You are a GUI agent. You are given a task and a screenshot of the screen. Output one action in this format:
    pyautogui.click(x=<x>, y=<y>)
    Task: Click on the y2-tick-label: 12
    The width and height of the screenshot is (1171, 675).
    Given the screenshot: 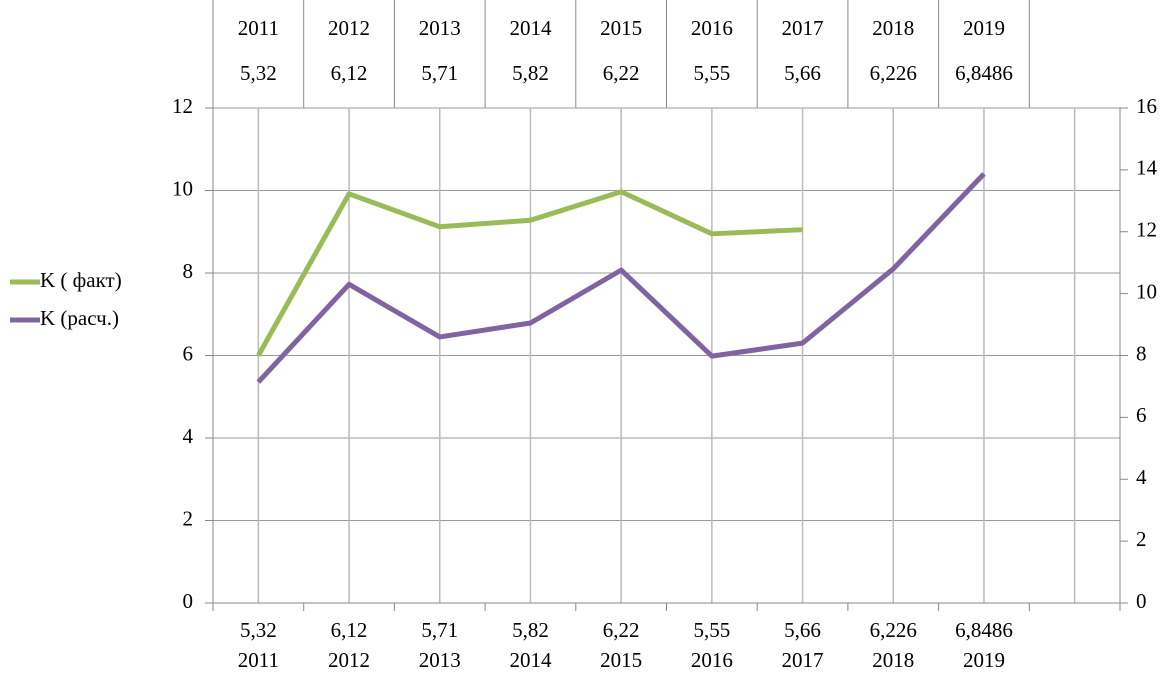 What is the action you would take?
    pyautogui.click(x=1146, y=230)
    